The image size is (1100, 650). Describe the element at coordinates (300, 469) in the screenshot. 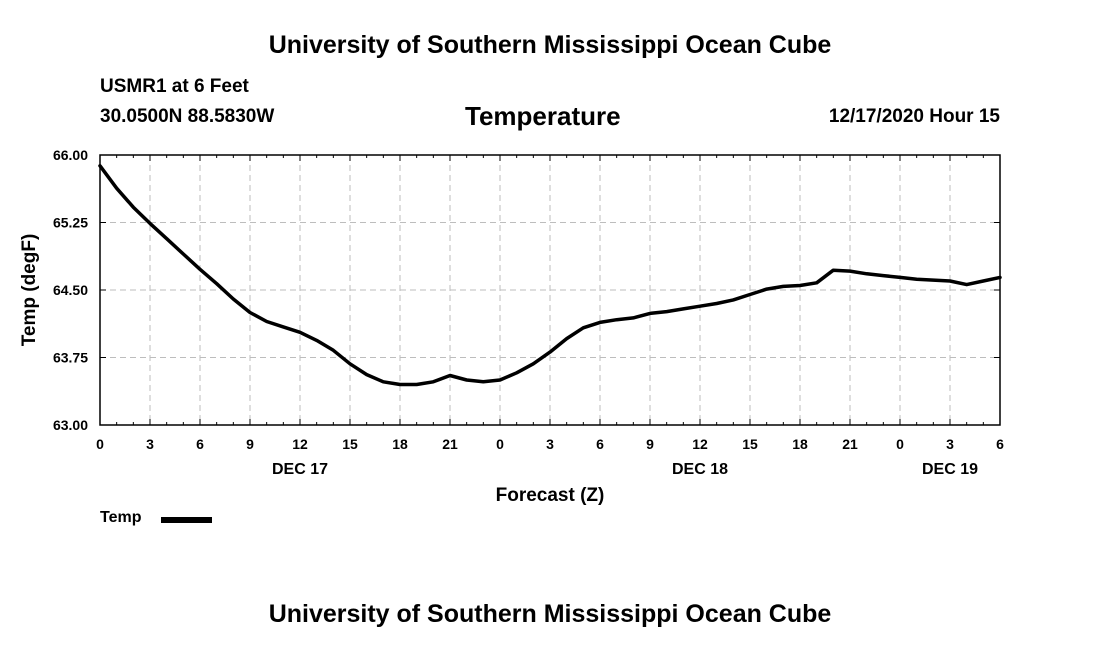

I see `x-day-label: DEC 17` at that location.